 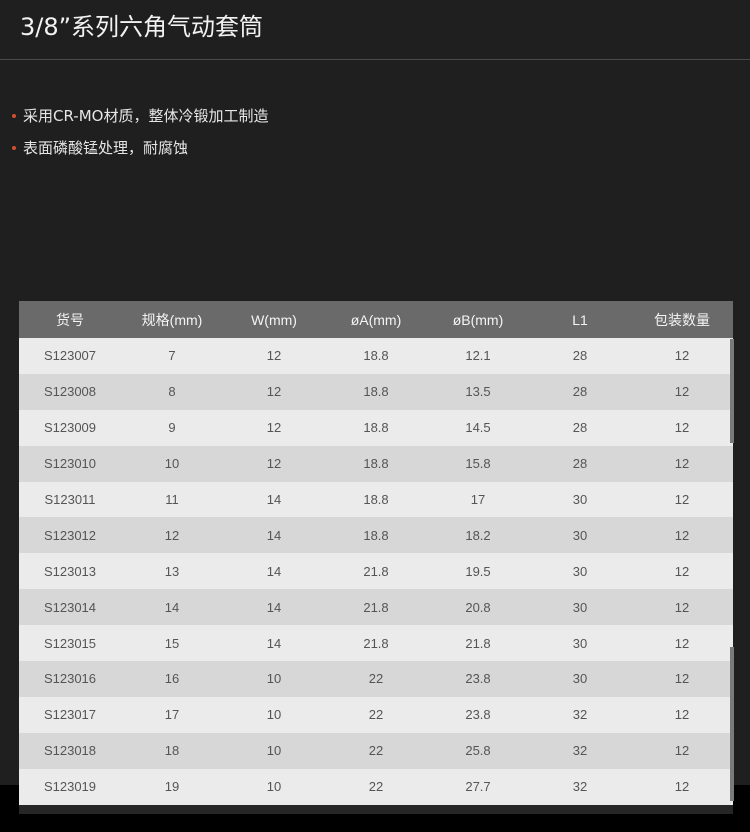 What do you see at coordinates (172, 356) in the screenshot?
I see `table-cell: 7` at bounding box center [172, 356].